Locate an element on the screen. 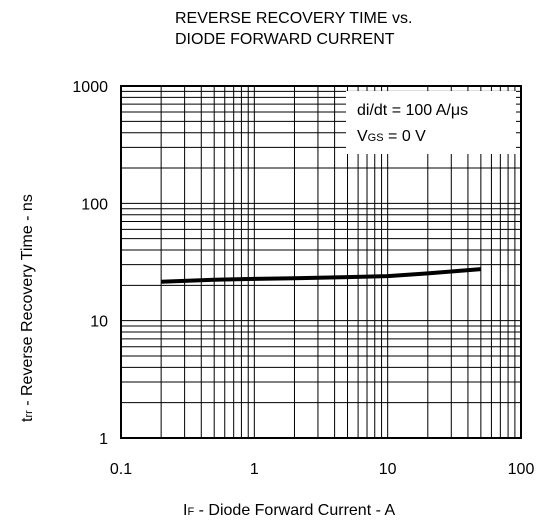 The width and height of the screenshot is (555, 523). y-tick-label: 100 is located at coordinates (94, 204).